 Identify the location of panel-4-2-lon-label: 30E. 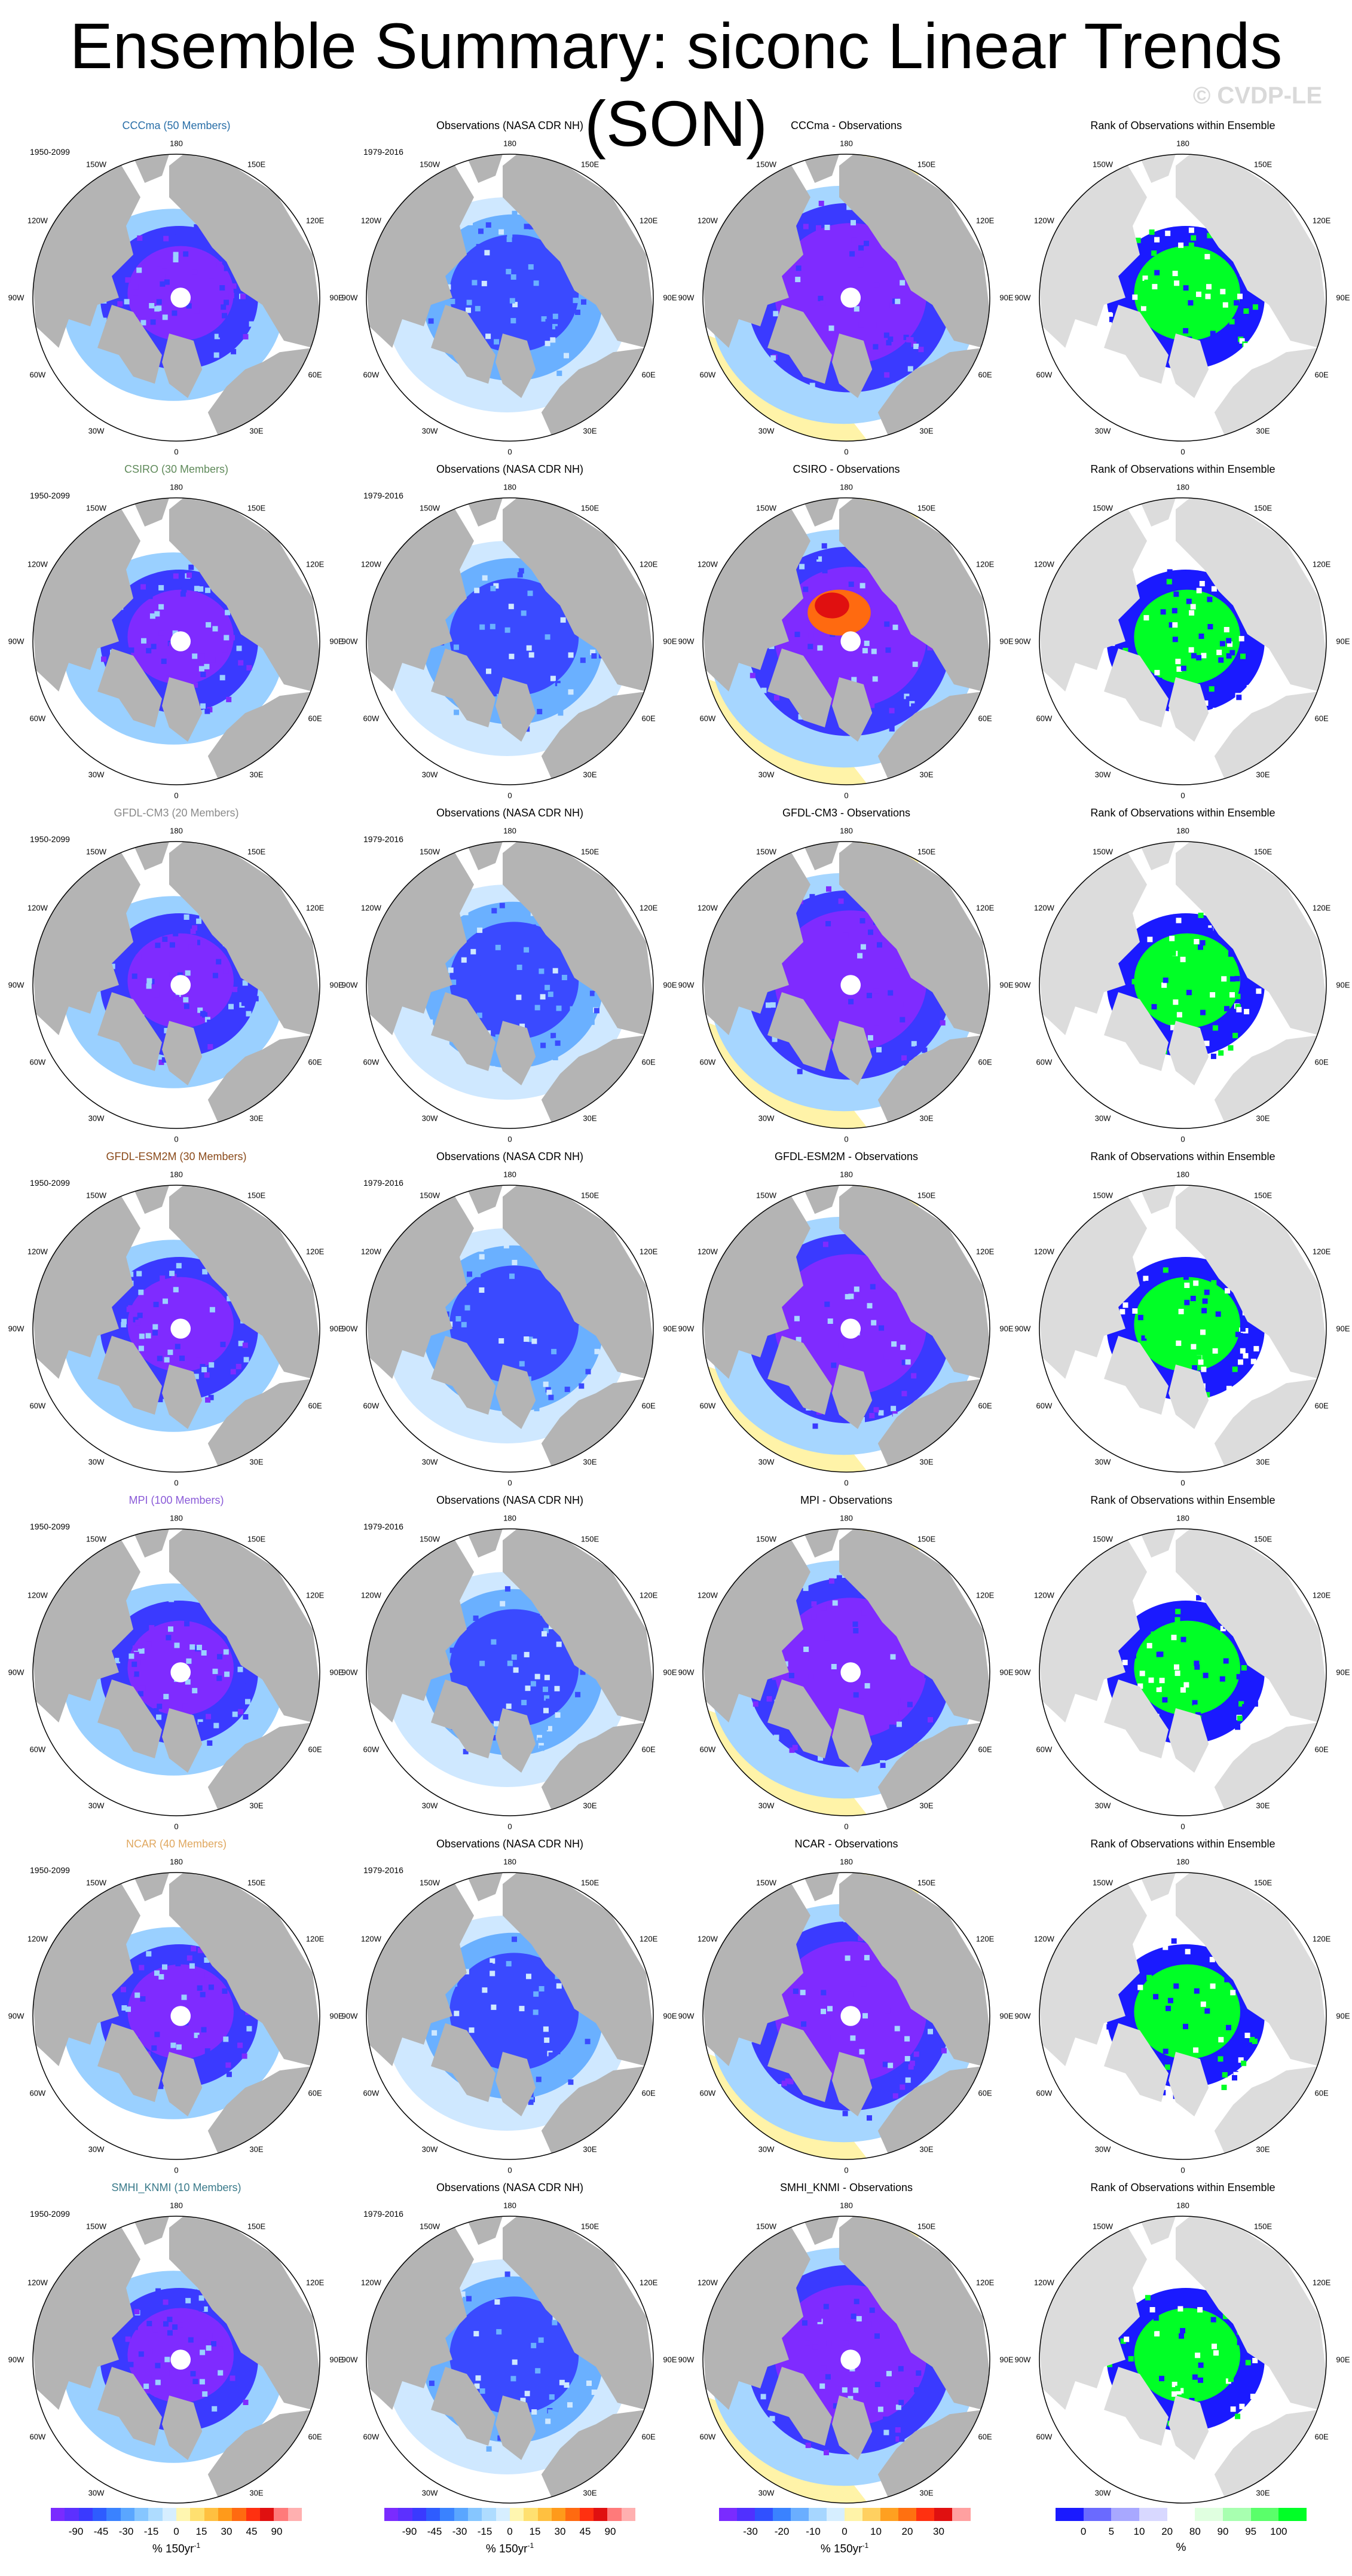
(927, 1805).